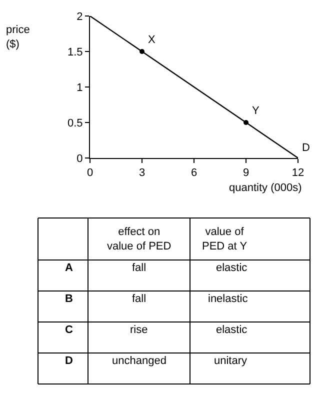 The width and height of the screenshot is (326, 403). Describe the element at coordinates (231, 361) in the screenshot. I see `text: unitary` at that location.